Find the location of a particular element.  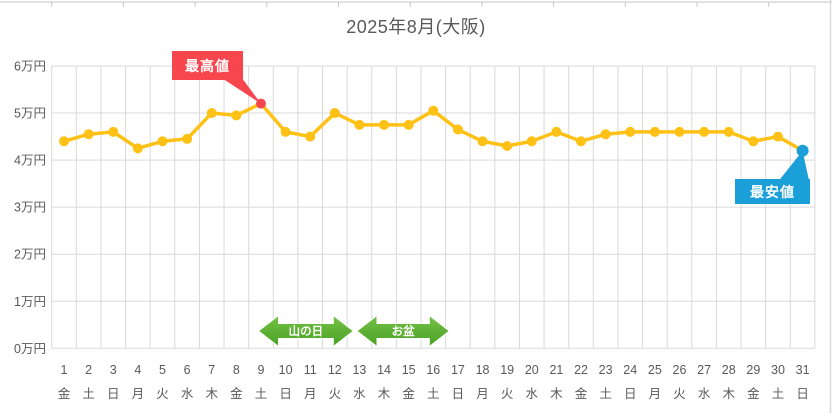

x-axis-day-label: 11 is located at coordinates (310, 370).